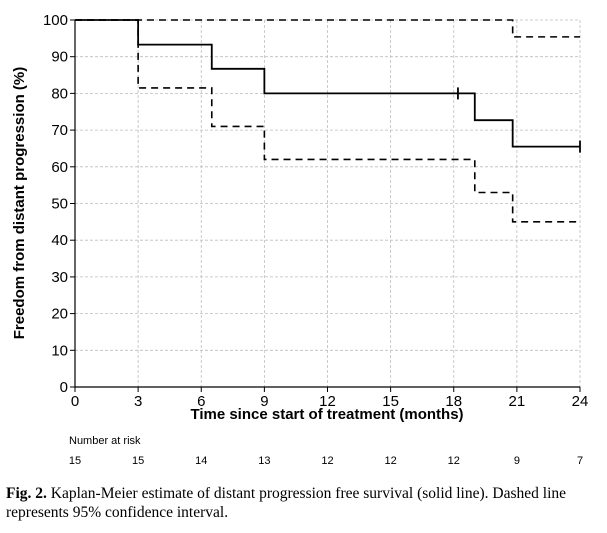 This screenshot has height=533, width=607. Describe the element at coordinates (59, 93) in the screenshot. I see `y-tick-label: 80` at that location.